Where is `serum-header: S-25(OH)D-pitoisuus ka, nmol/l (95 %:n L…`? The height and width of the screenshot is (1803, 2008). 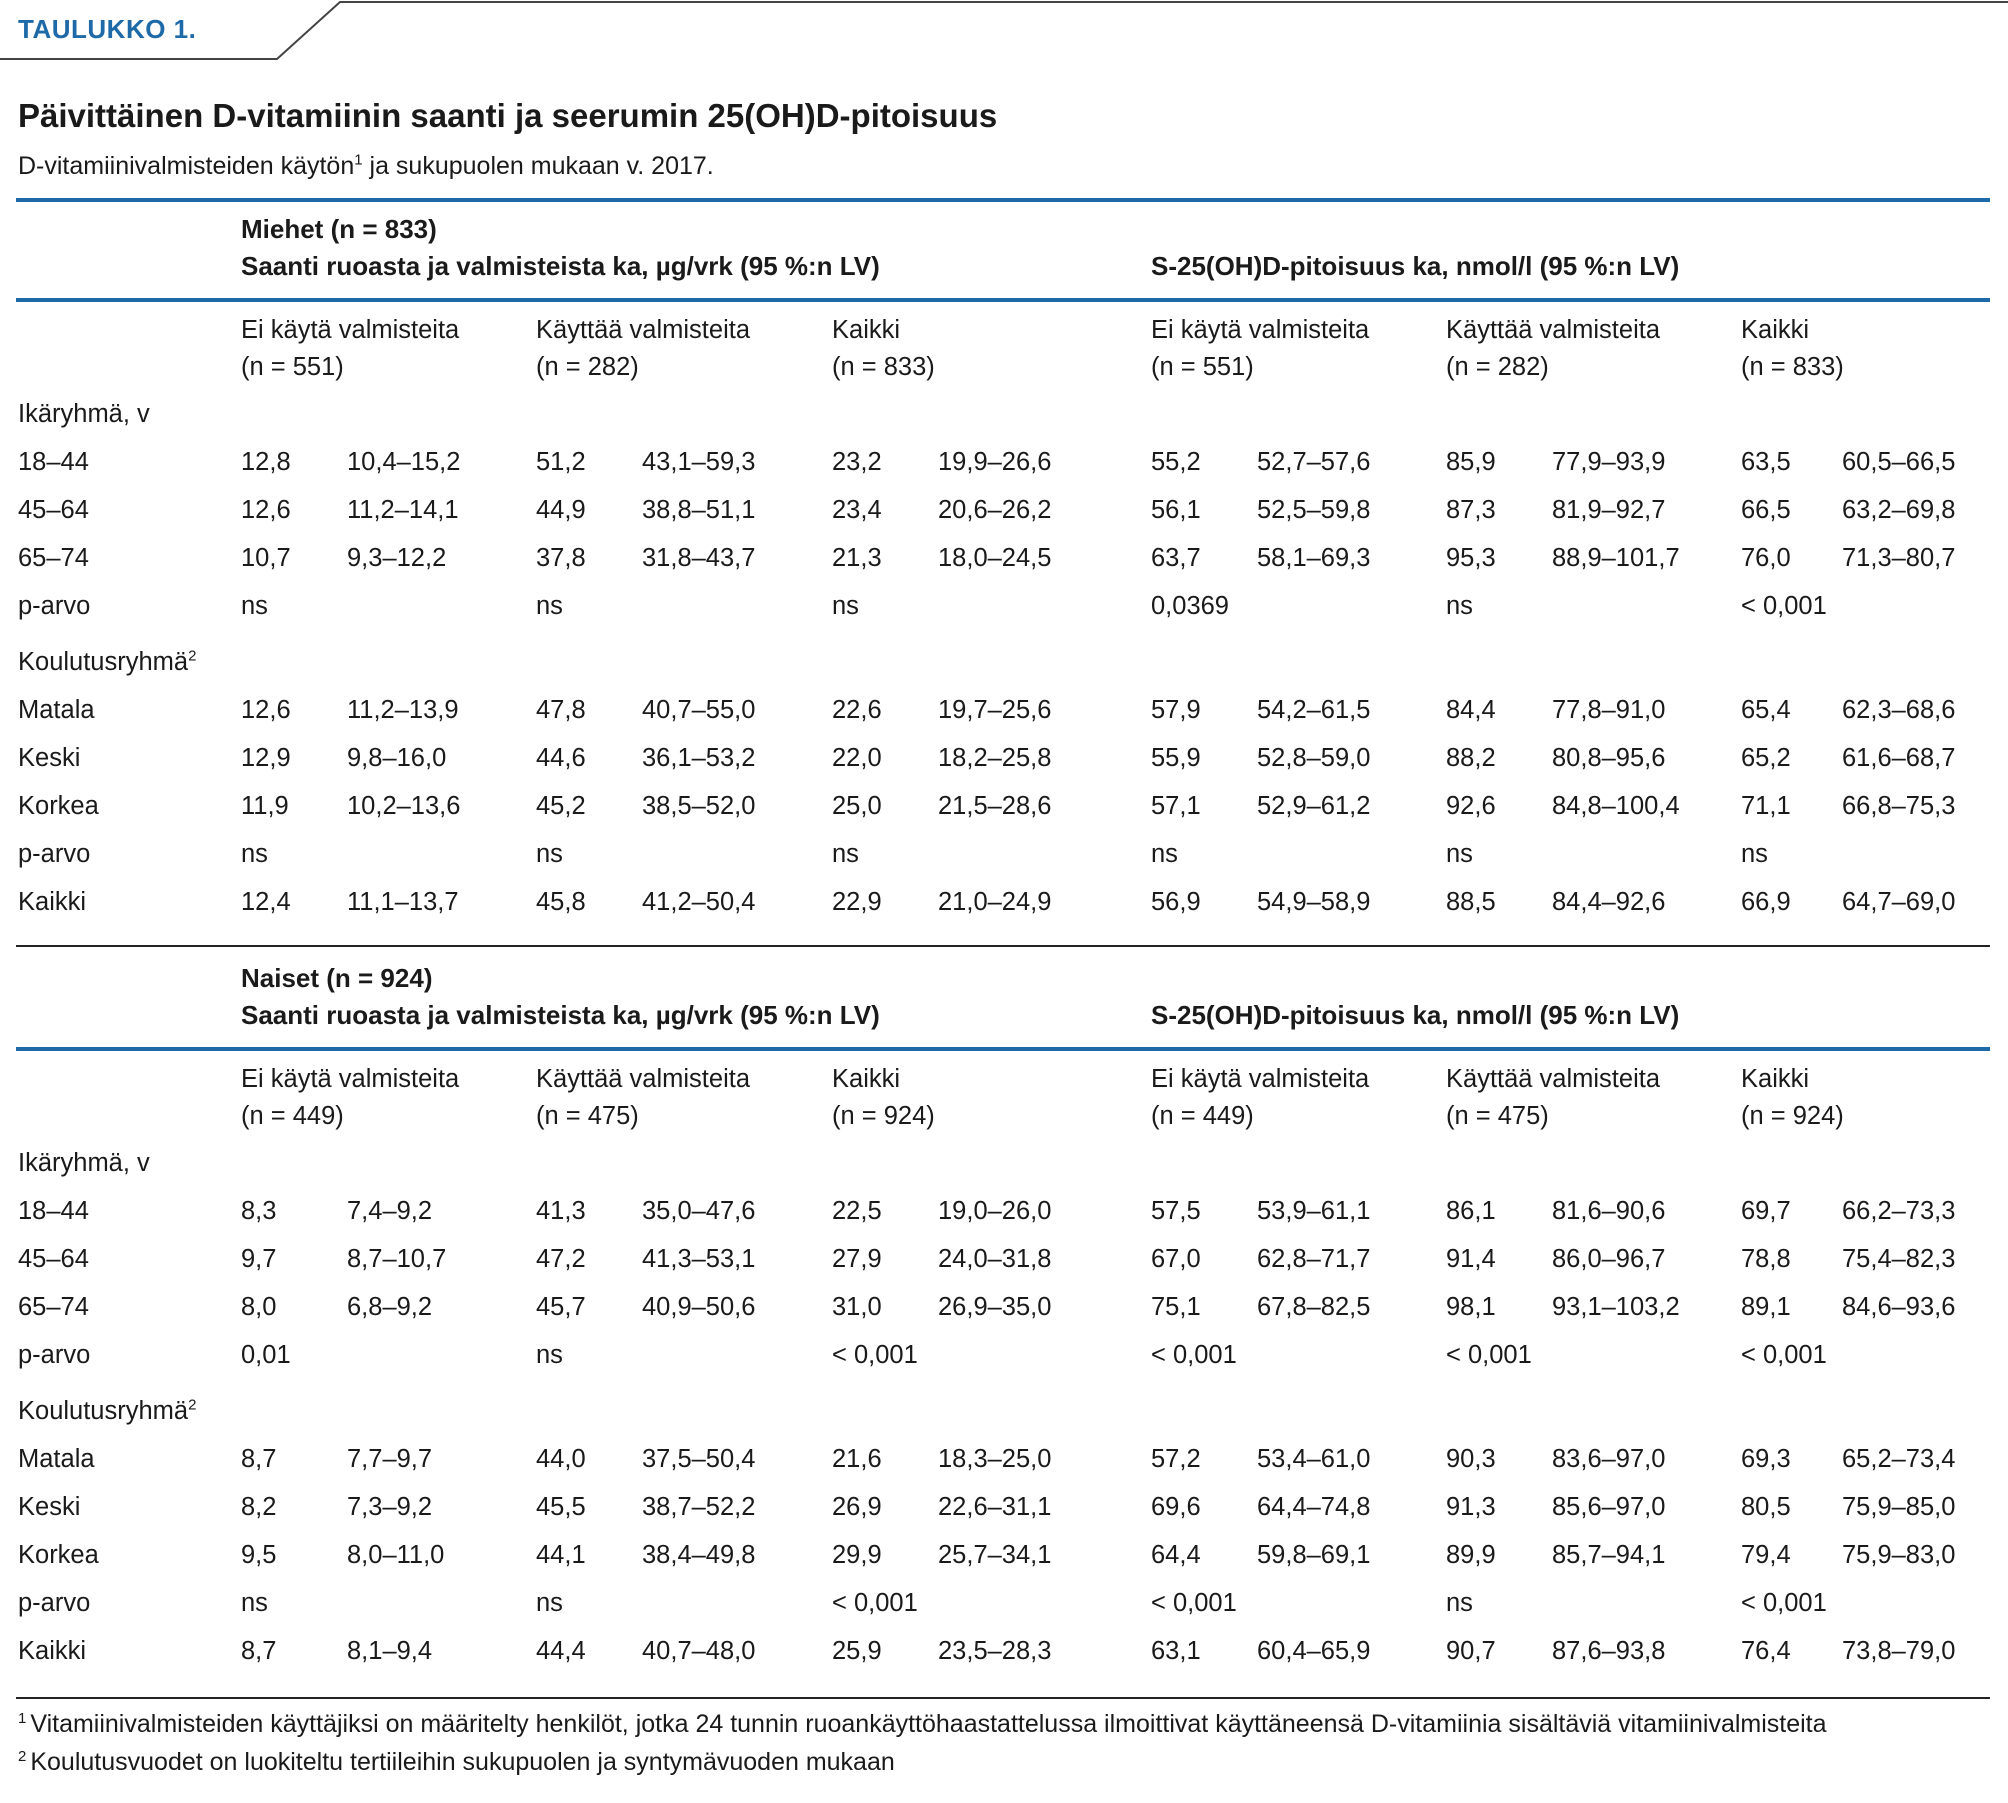 serum-header: S-25(OH)D-pitoisuus ka, nmol/l (95 %:n L… is located at coordinates (1415, 1015).